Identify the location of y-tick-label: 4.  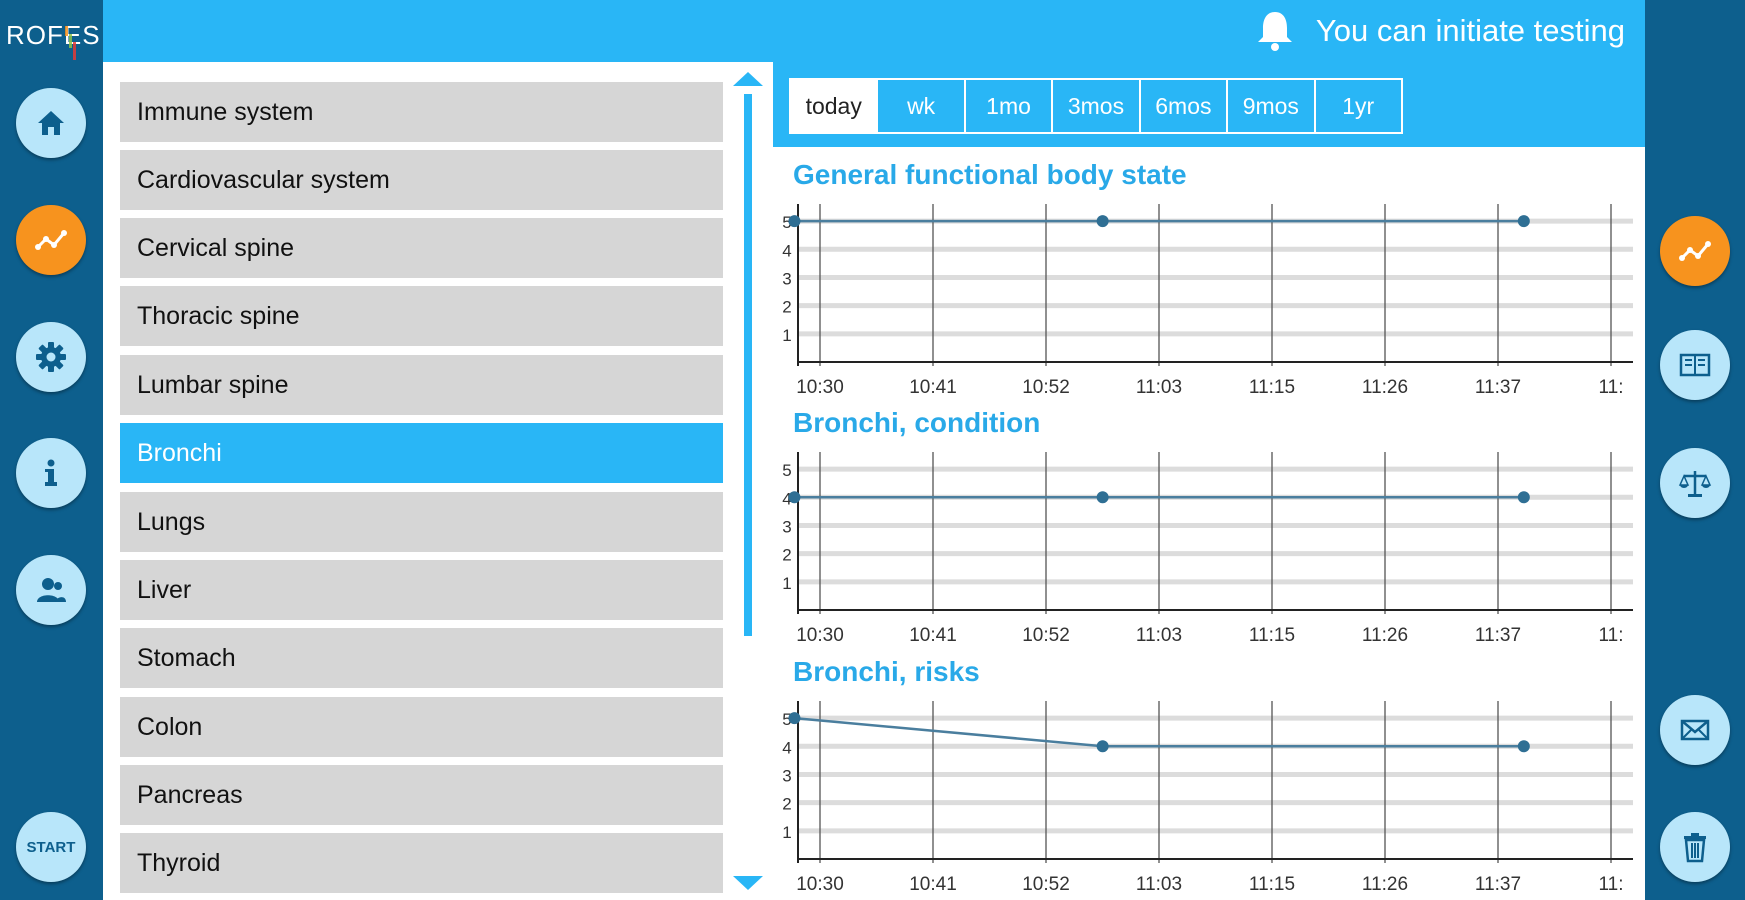
(786, 747).